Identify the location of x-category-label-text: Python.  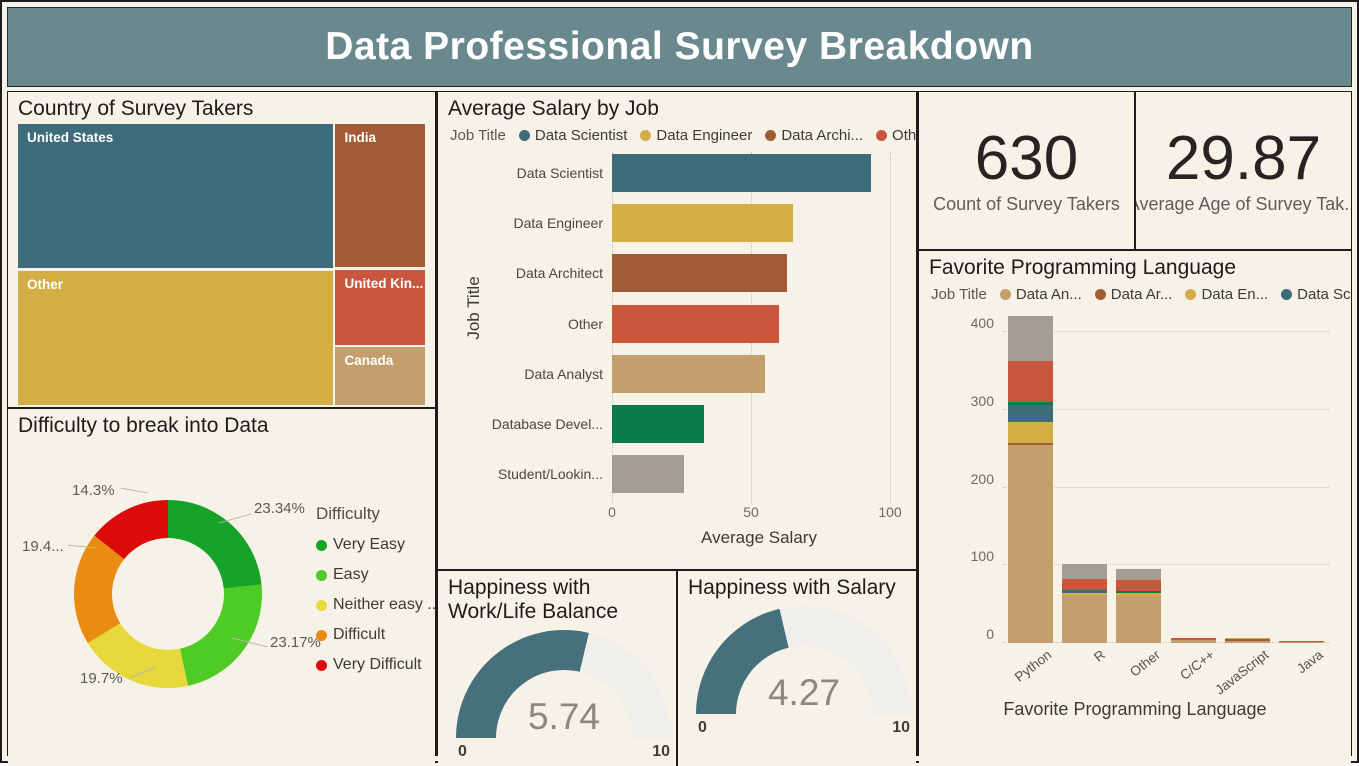
(1032, 666).